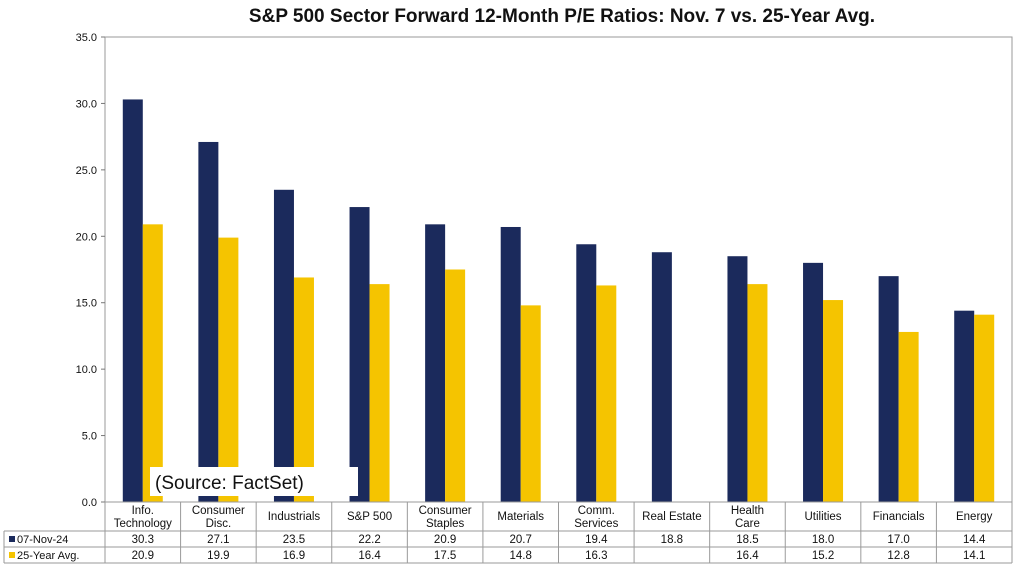 The width and height of the screenshot is (1024, 571). Describe the element at coordinates (823, 540) in the screenshot. I see `data-label: 18.0` at that location.